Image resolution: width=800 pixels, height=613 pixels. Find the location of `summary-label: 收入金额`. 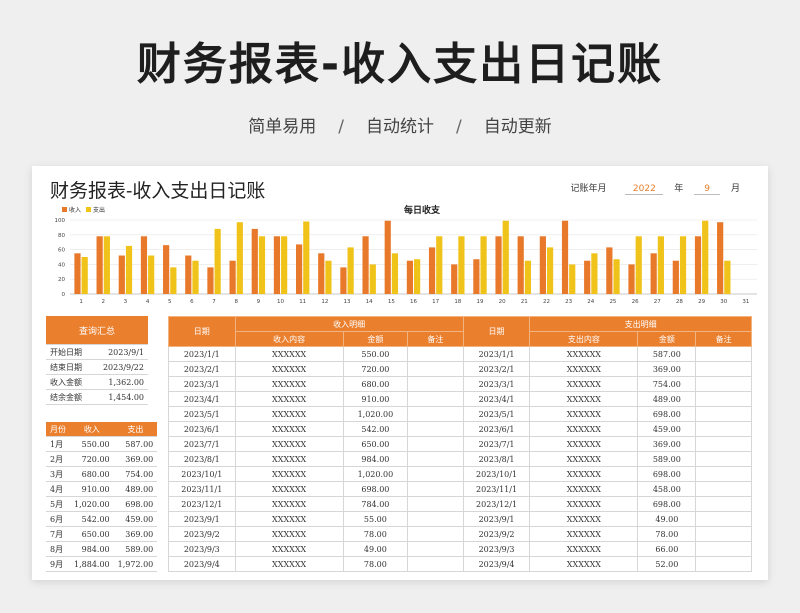

summary-label: 收入金额 is located at coordinates (69, 382).